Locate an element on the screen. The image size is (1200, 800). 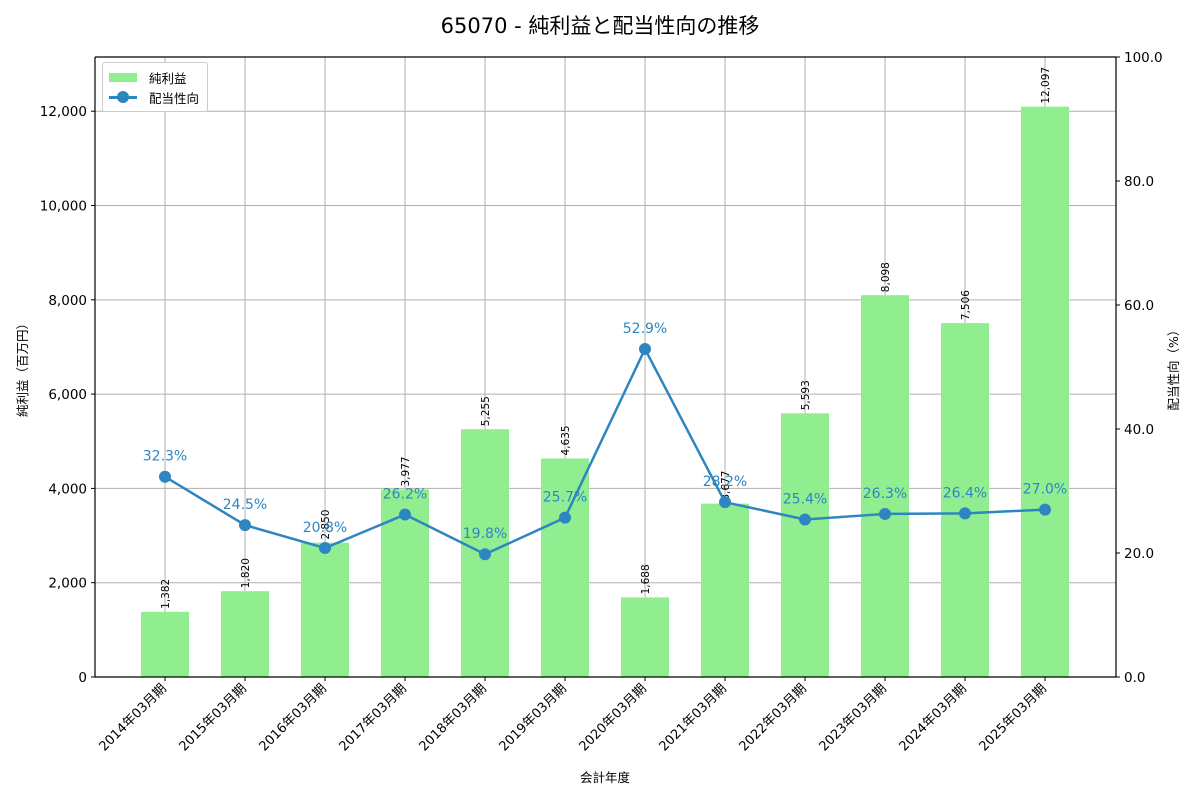
bar-value-label: 2,850 is located at coordinates (326, 525).